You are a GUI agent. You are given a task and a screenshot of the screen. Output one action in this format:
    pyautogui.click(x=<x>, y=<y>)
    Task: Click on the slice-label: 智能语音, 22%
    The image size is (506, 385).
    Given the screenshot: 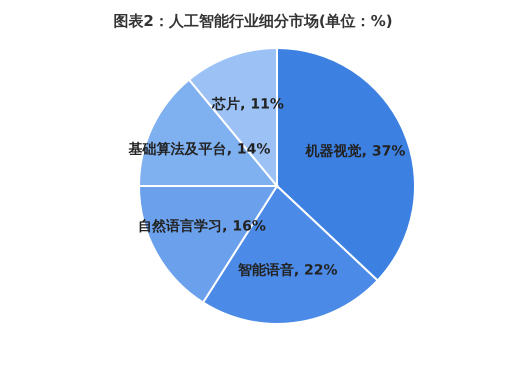 What is the action you would take?
    pyautogui.click(x=288, y=270)
    